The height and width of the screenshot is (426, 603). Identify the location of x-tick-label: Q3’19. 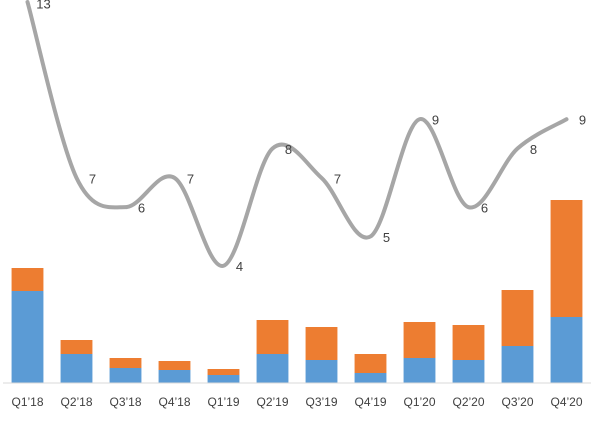
(321, 402).